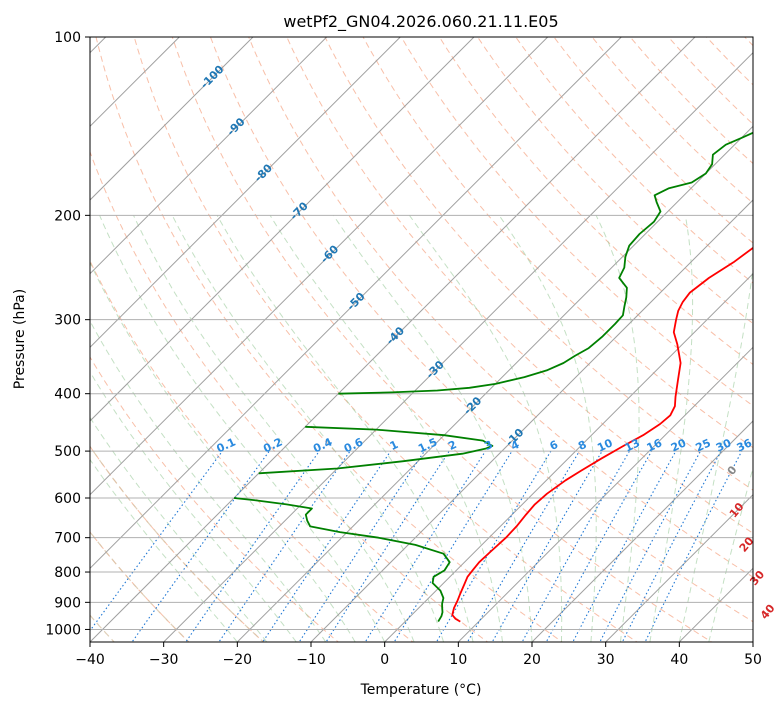 Image resolution: width=775 pixels, height=708 pixels. What do you see at coordinates (724, 445) in the screenshot?
I see `mixing-ratio-label: 30` at bounding box center [724, 445].